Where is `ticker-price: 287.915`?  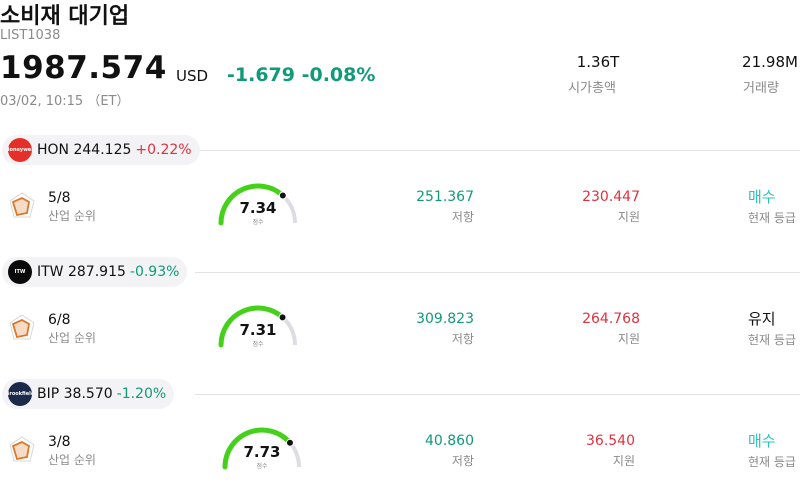
ticker-price: 287.915 is located at coordinates (96, 272).